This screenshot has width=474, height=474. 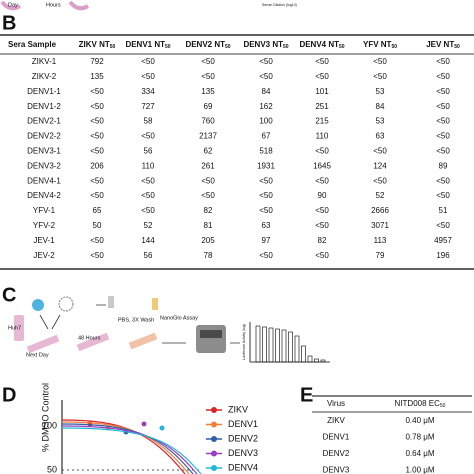 What do you see at coordinates (208, 136) in the screenshot?
I see `cell: 2137` at bounding box center [208, 136].